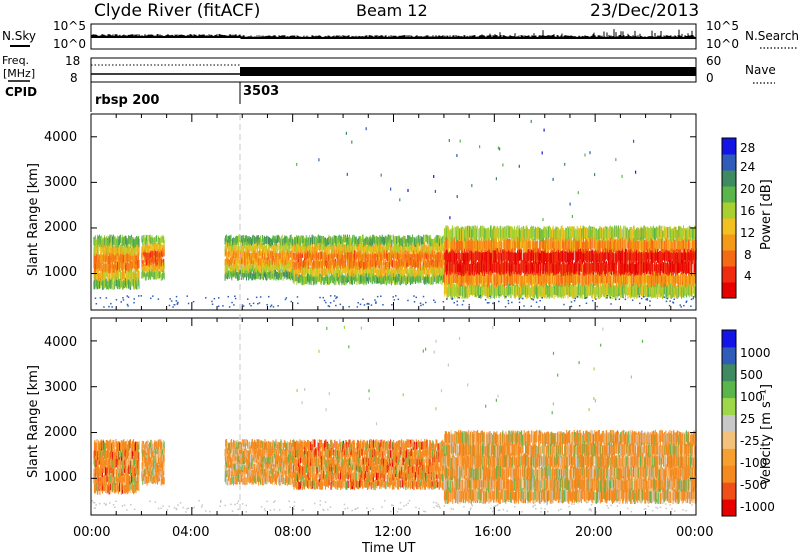 The width and height of the screenshot is (800, 554). I want to click on freq-trace, so click(393, 70).